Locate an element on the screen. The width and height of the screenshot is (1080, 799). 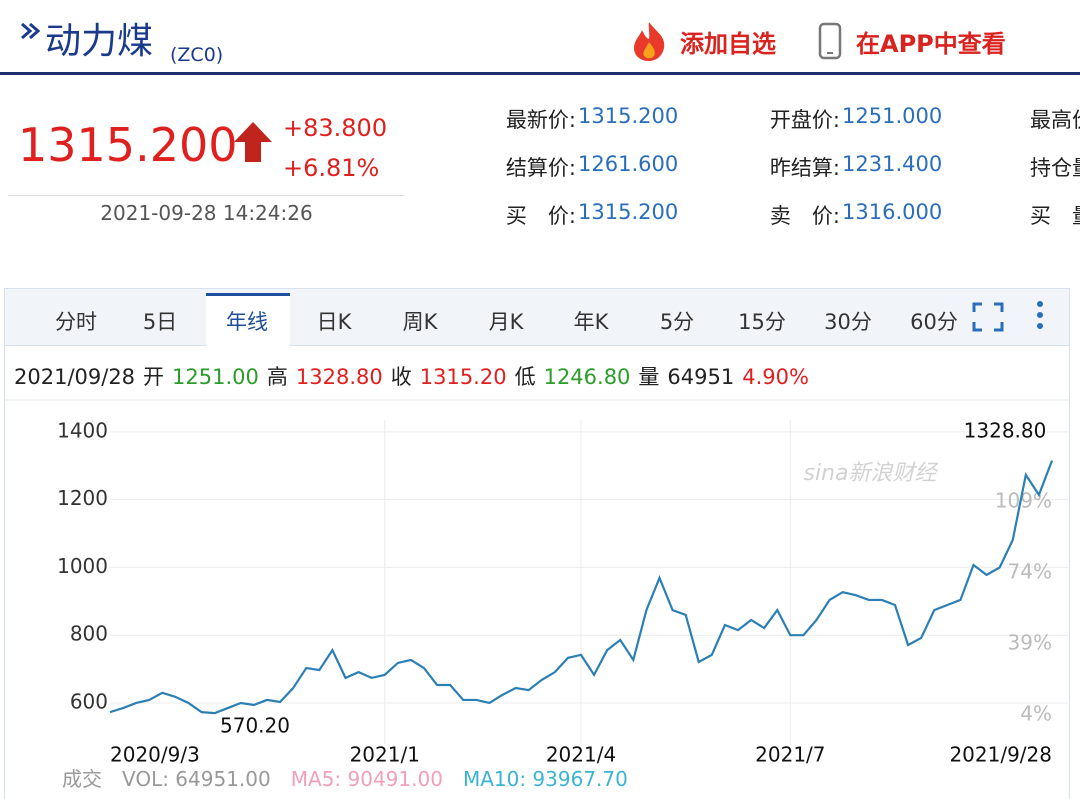
fire-icon is located at coordinates (649, 41).